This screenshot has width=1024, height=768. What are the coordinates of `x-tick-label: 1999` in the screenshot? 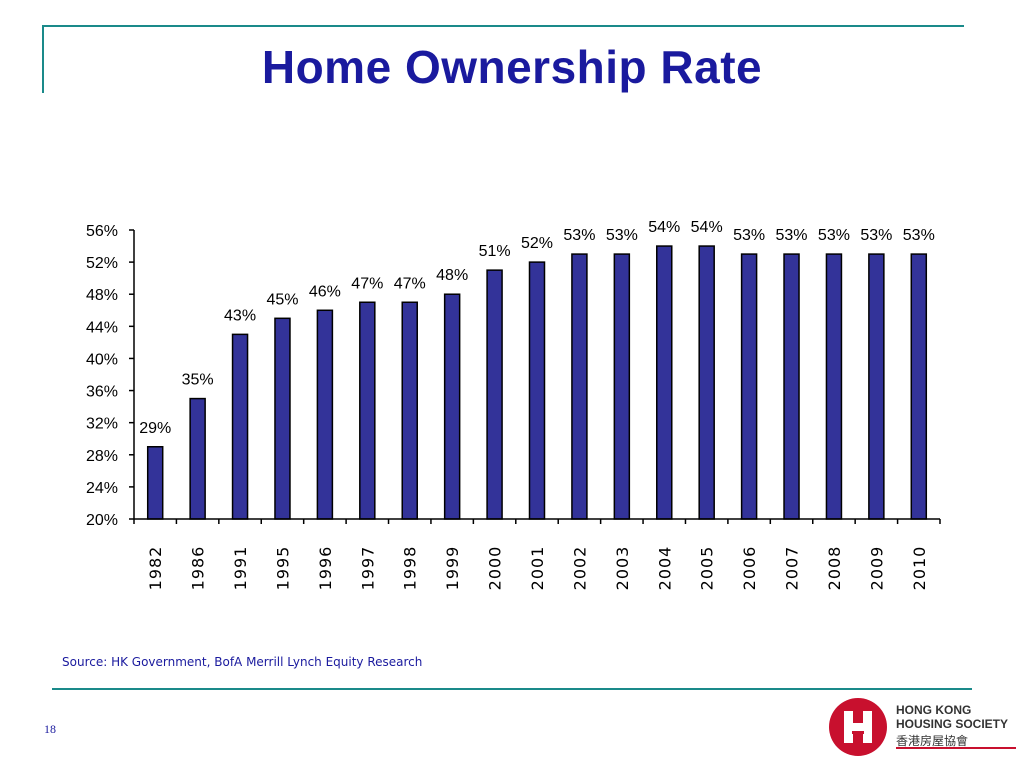 It's located at (452, 568).